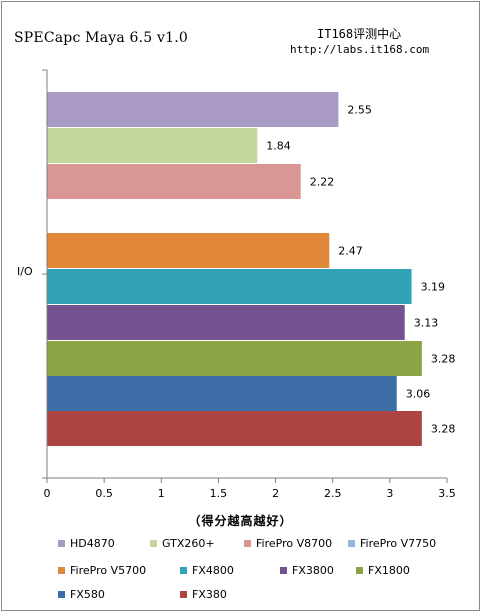 This screenshot has width=481, height=612. What do you see at coordinates (350, 251) in the screenshot?
I see `data-label: 2.47` at bounding box center [350, 251].